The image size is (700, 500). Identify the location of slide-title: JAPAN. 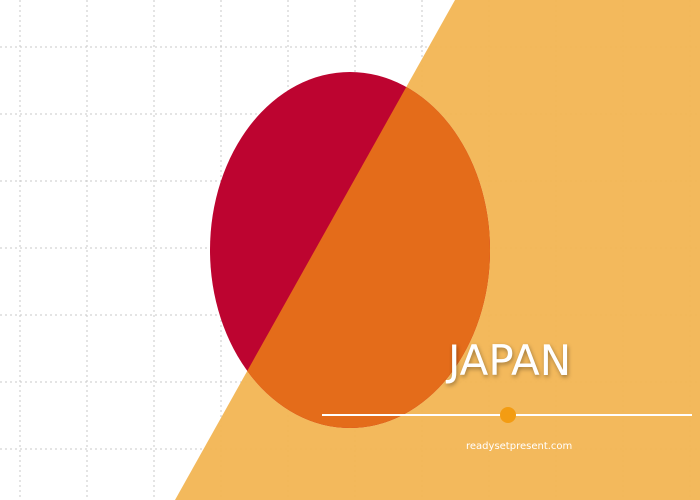
(510, 360).